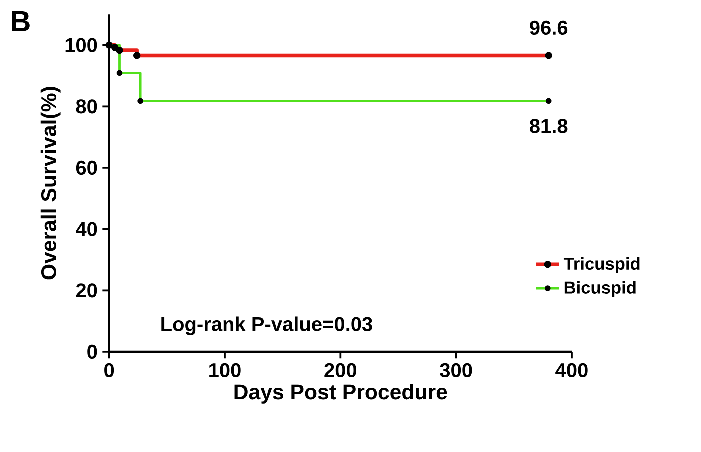 The image size is (701, 452). Describe the element at coordinates (267, 326) in the screenshot. I see `annotation: Log-rank P-value=0.03` at that location.